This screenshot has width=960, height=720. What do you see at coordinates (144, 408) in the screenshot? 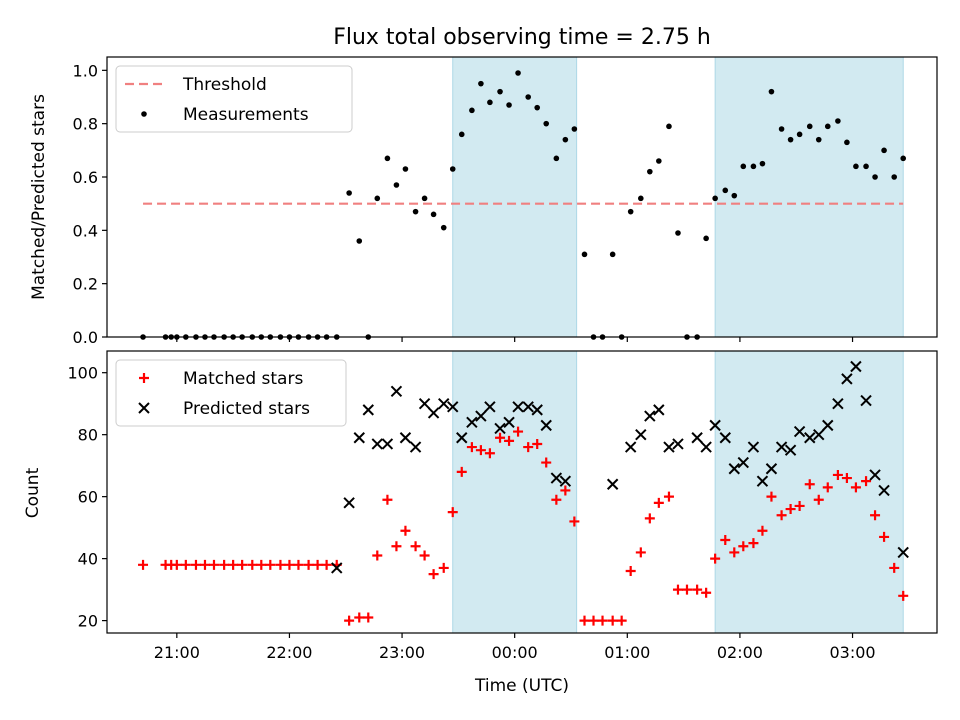
I see `legend-predicted-swatch` at bounding box center [144, 408].